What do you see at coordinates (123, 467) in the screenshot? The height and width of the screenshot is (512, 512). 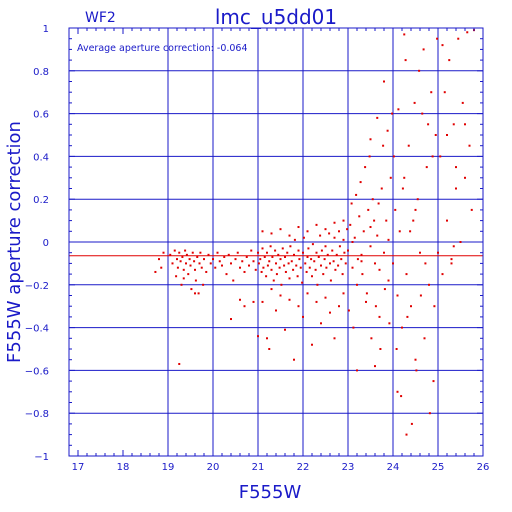 I see `x-tick-label: 18` at bounding box center [123, 467].